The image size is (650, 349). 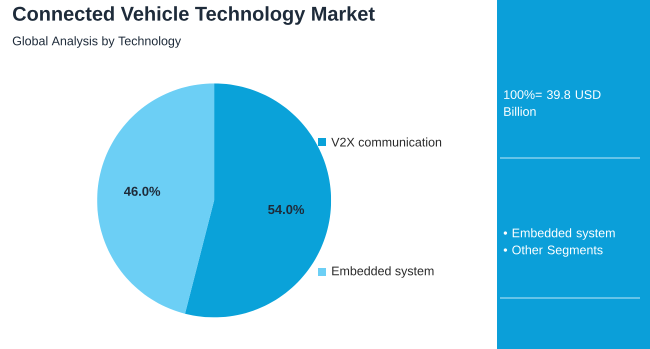 I want to click on legend-label: V2X communication, so click(x=386, y=142).